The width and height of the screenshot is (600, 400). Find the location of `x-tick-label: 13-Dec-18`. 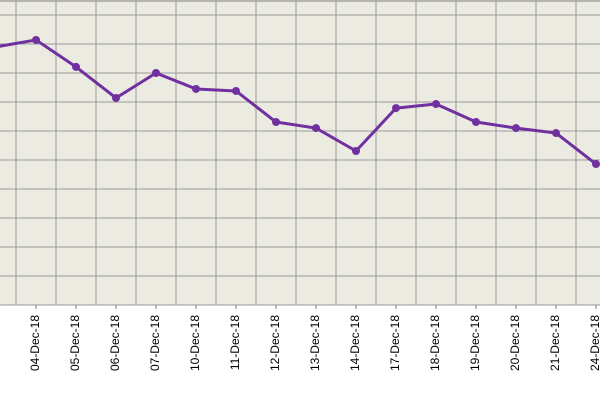

x-tick-label: 13-Dec-18 is located at coordinates (315, 343).